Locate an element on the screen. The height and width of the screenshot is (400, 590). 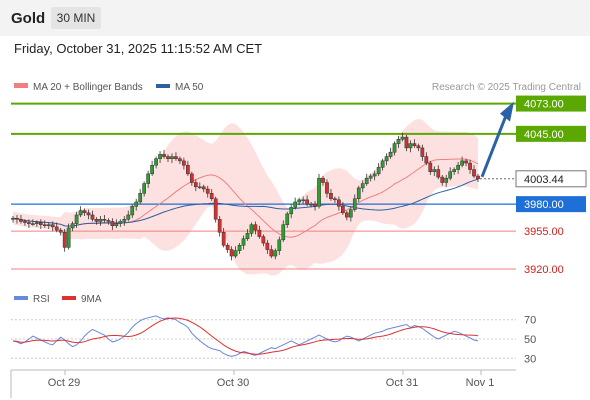
level-label-resistance: 4073.00 is located at coordinates (544, 105).